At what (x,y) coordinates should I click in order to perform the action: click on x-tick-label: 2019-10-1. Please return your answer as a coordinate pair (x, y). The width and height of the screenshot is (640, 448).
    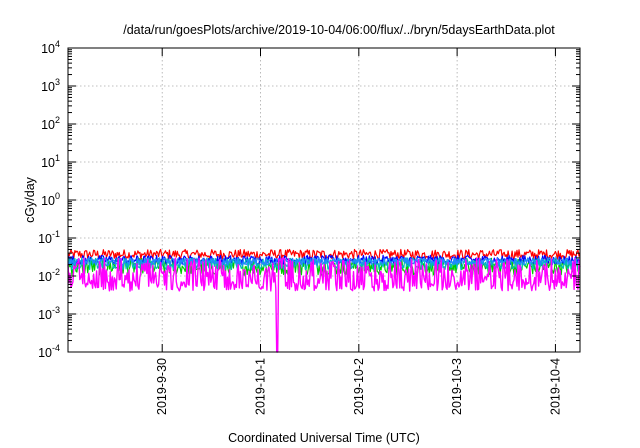
    Looking at the image, I should click on (261, 386).